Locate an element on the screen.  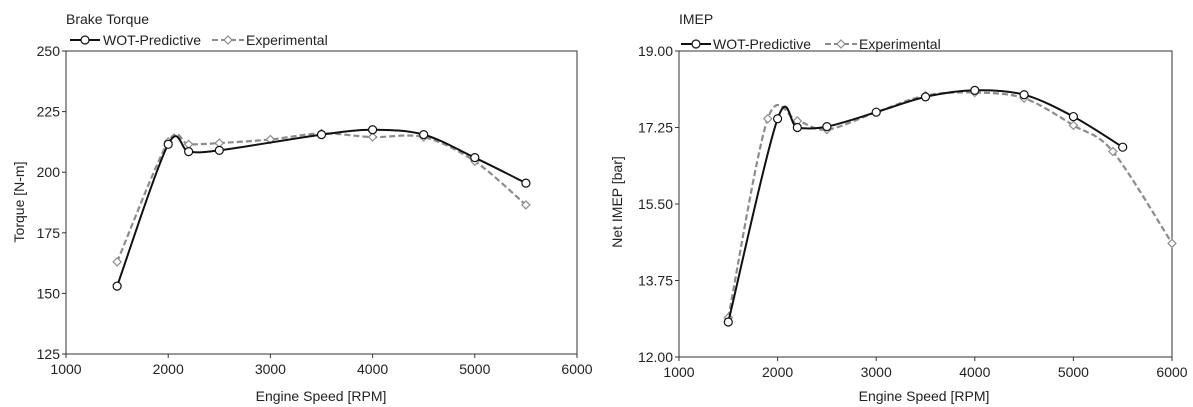
y-axis-label: Torque [N-m] is located at coordinates (19, 202).